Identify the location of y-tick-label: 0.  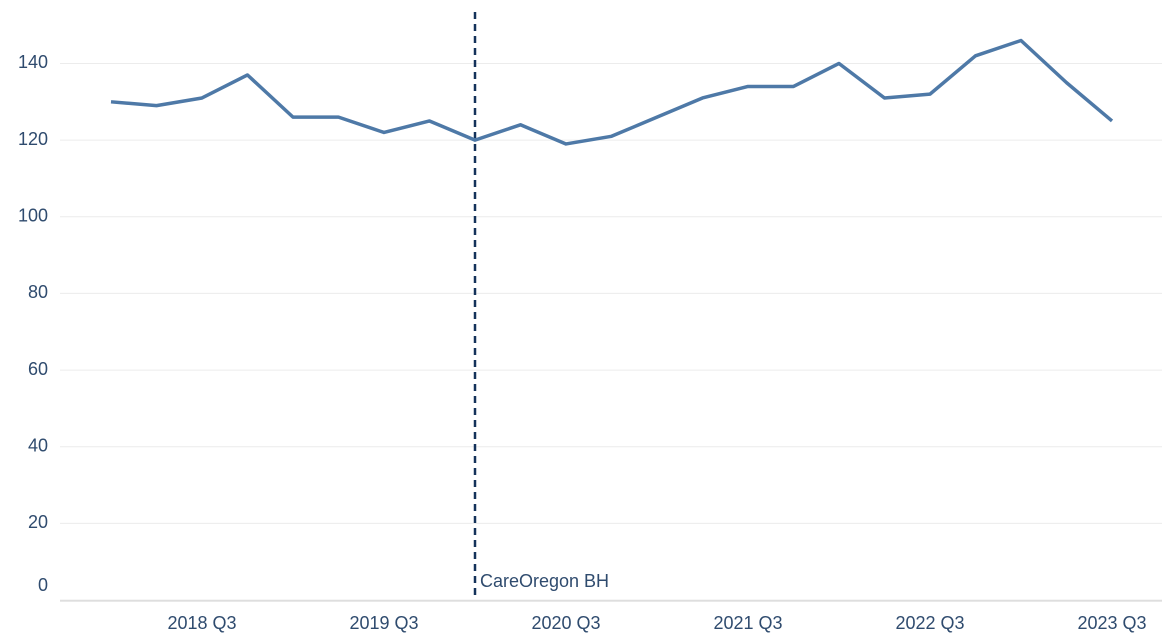
(43, 585).